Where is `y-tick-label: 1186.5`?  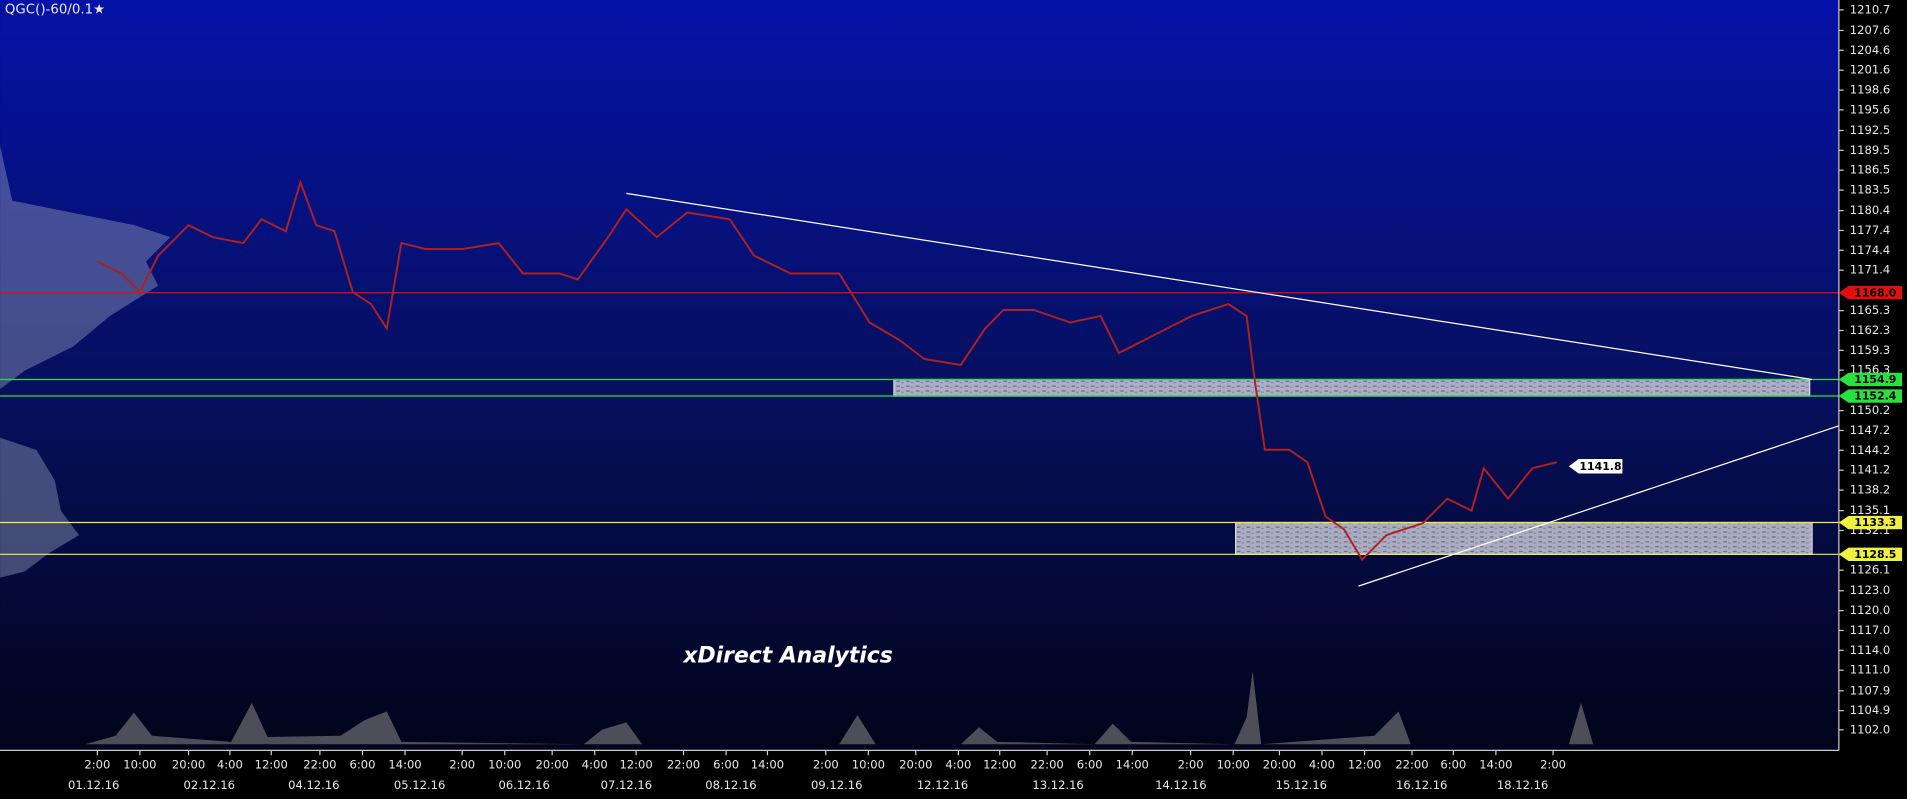
y-tick-label: 1186.5 is located at coordinates (1870, 170).